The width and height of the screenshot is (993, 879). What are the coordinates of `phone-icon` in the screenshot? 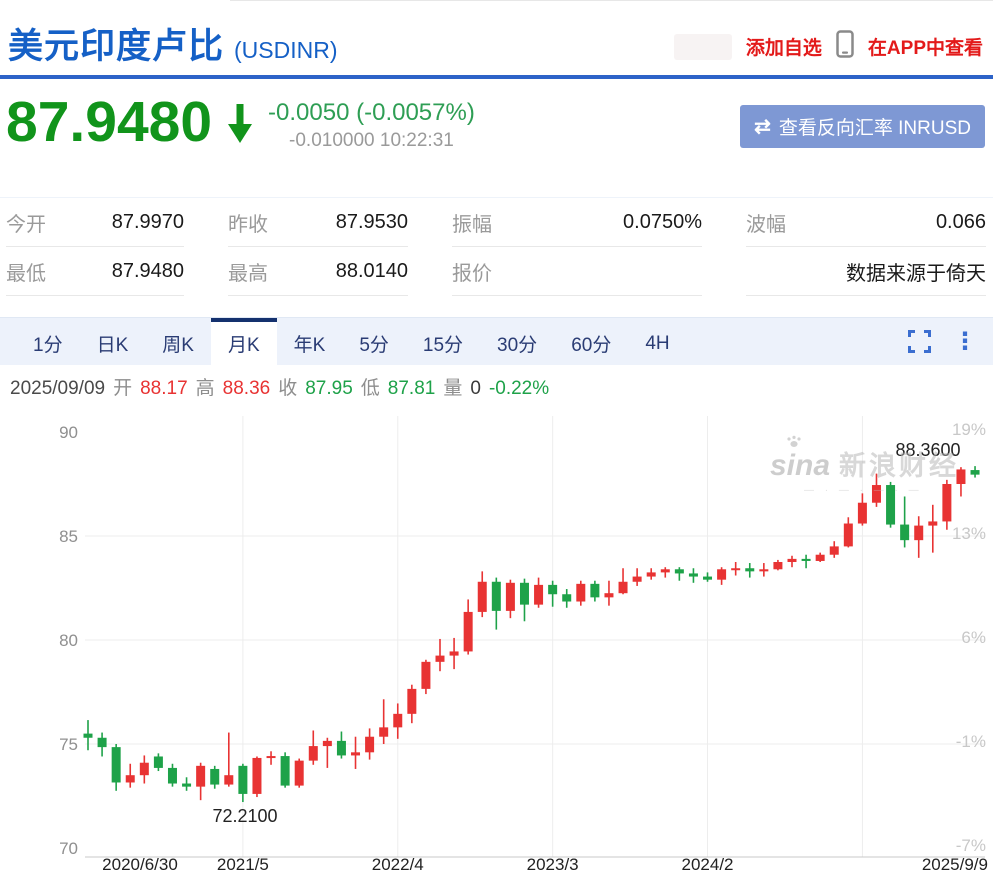 It's located at (845, 46).